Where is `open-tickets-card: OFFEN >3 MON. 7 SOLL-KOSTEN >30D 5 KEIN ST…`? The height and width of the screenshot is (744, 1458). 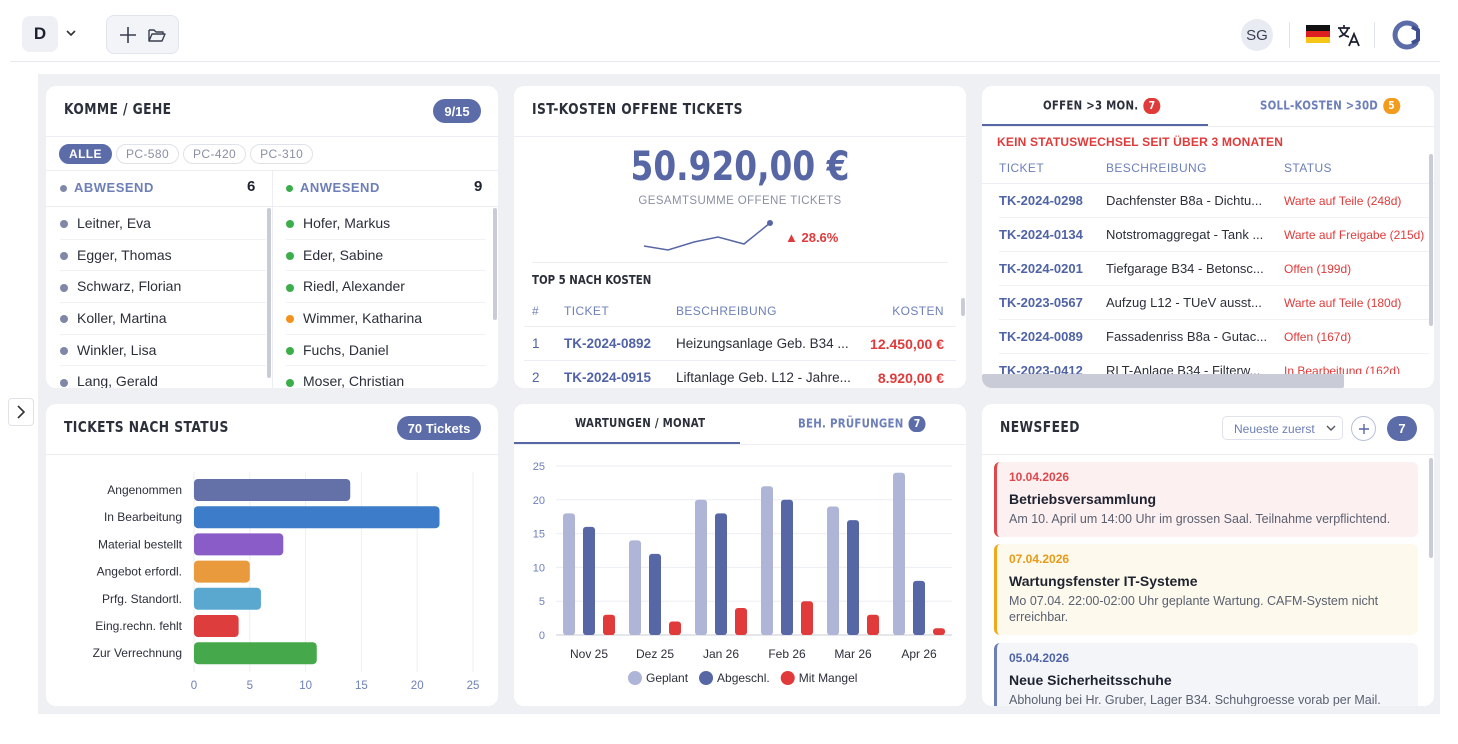
open-tickets-card: OFFEN >3 MON. 7 SOLL-KOSTEN >30D 5 KEIN ST… is located at coordinates (1208, 237).